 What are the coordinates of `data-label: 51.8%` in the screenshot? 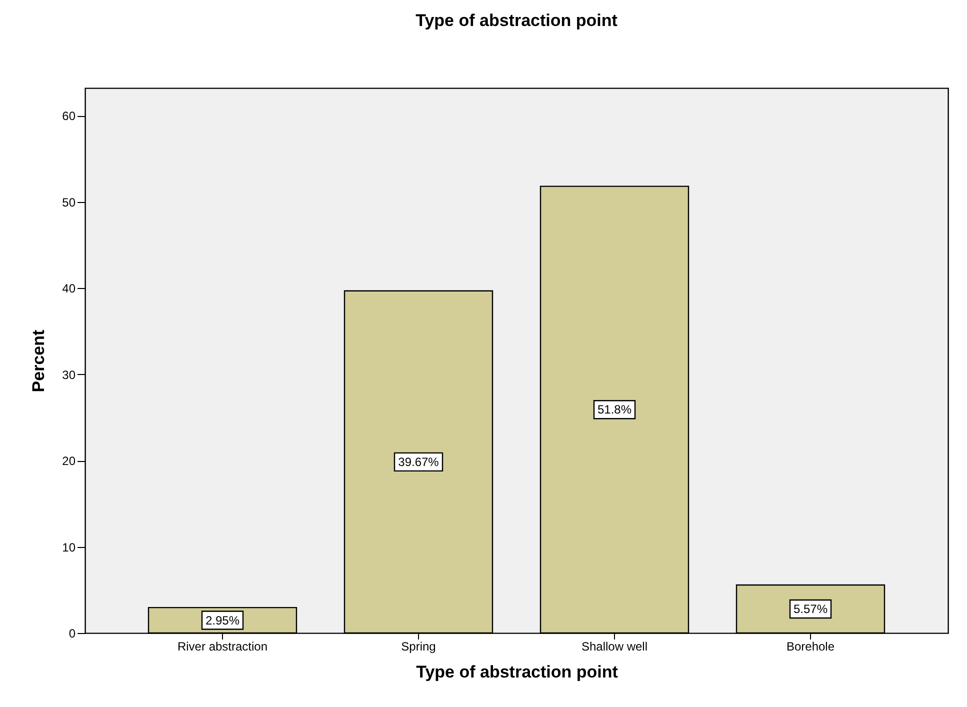 It's located at (614, 409).